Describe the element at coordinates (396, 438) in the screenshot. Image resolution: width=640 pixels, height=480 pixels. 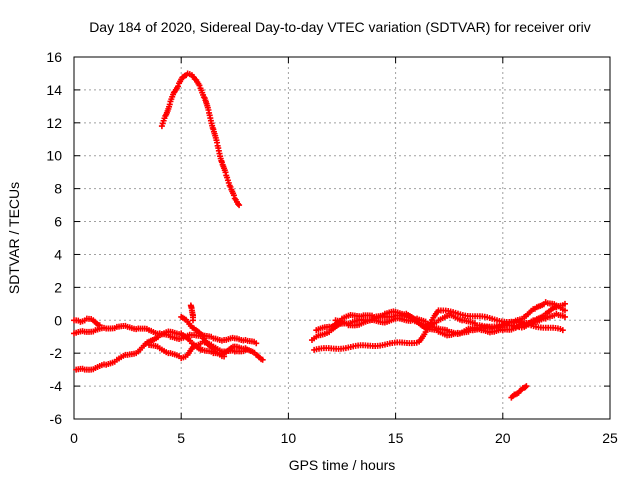
I see `x-tick-label: 15` at that location.